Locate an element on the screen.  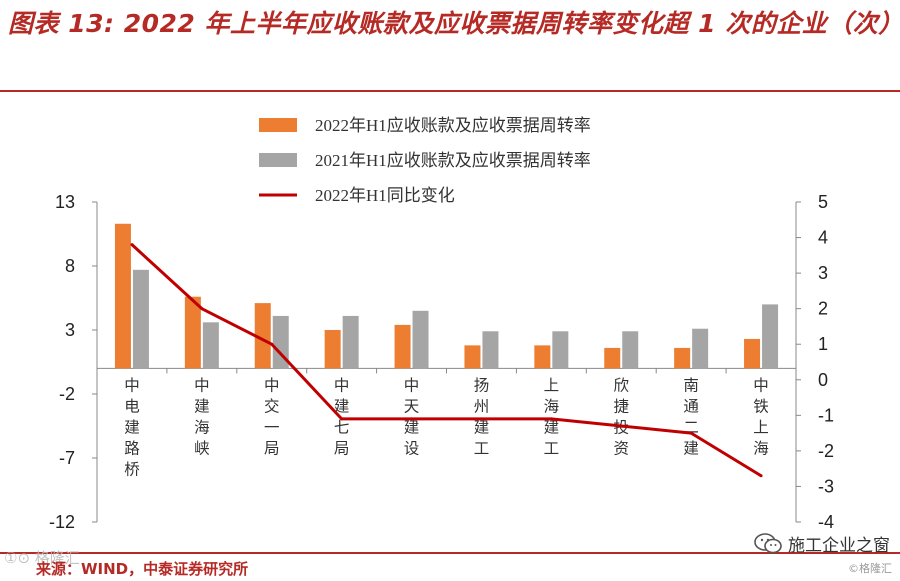
category-label: 天 is located at coordinates (412, 406).